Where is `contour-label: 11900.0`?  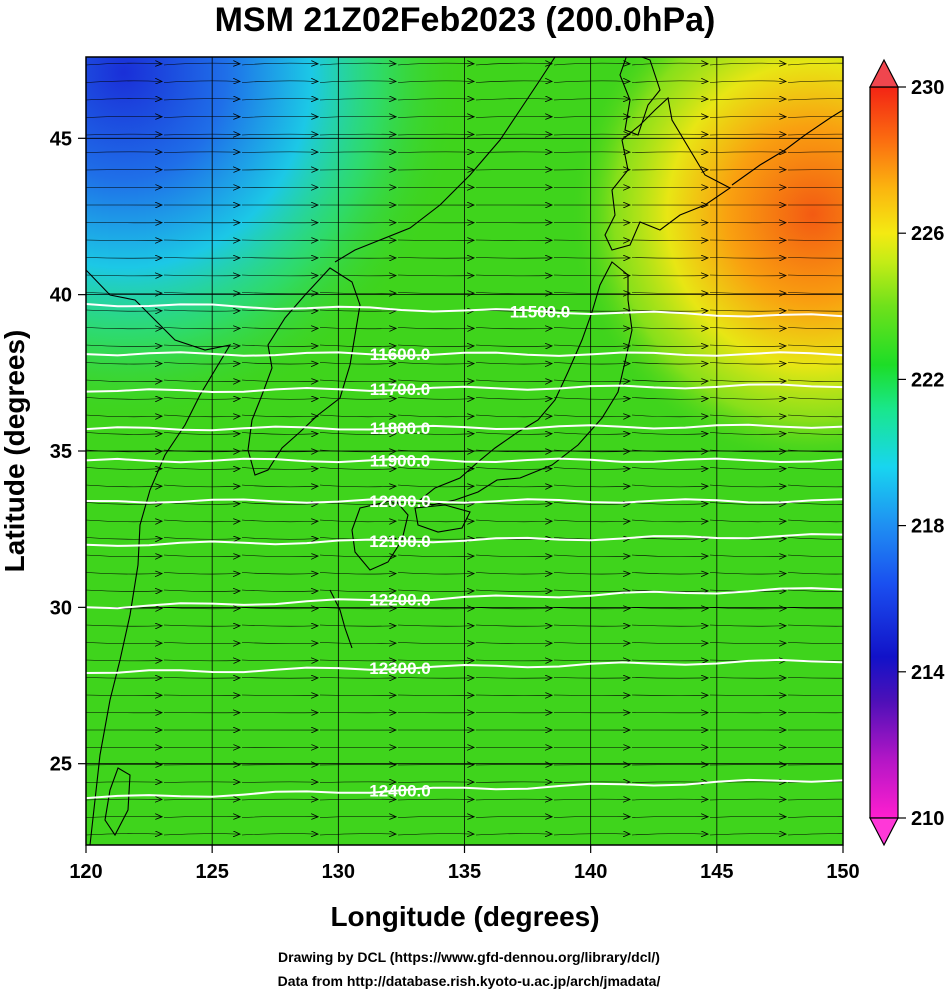
contour-label: 11900.0 is located at coordinates (400, 460).